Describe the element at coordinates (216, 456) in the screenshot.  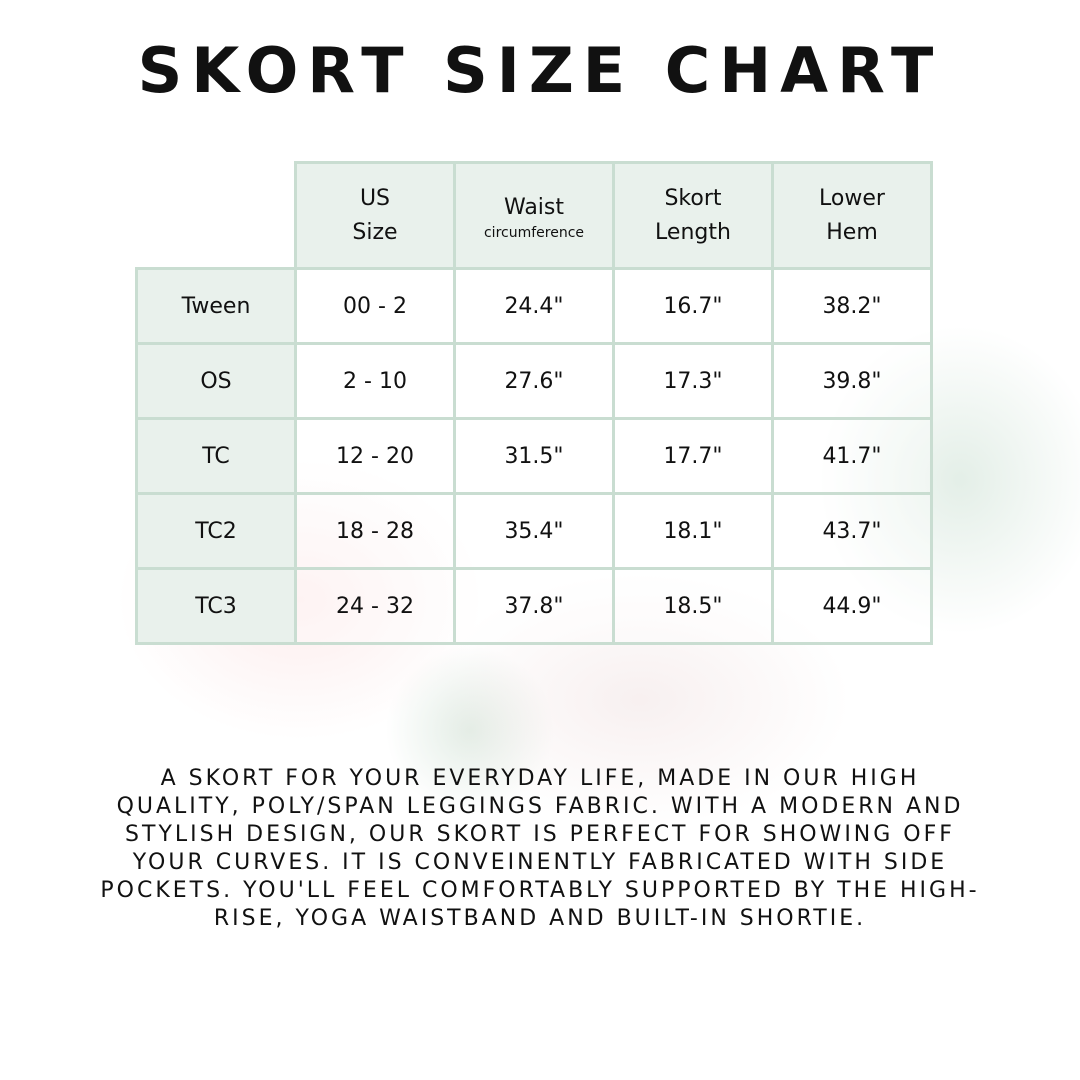
I see `row-label: TC` at that location.